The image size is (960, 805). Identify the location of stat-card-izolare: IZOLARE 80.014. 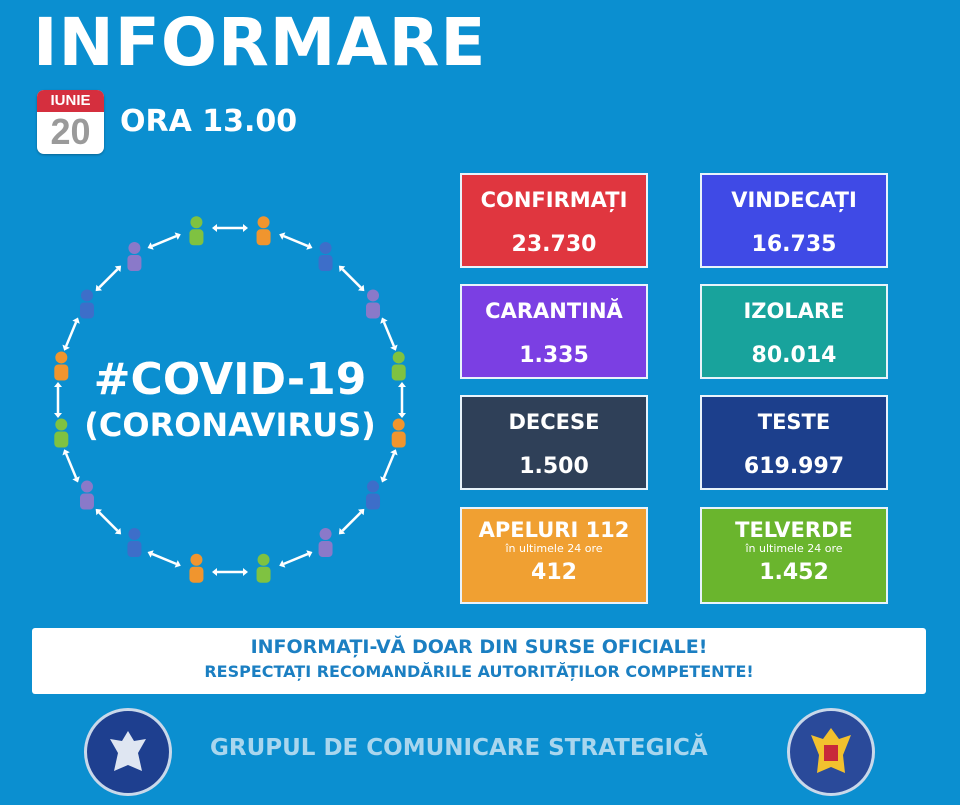
(794, 331).